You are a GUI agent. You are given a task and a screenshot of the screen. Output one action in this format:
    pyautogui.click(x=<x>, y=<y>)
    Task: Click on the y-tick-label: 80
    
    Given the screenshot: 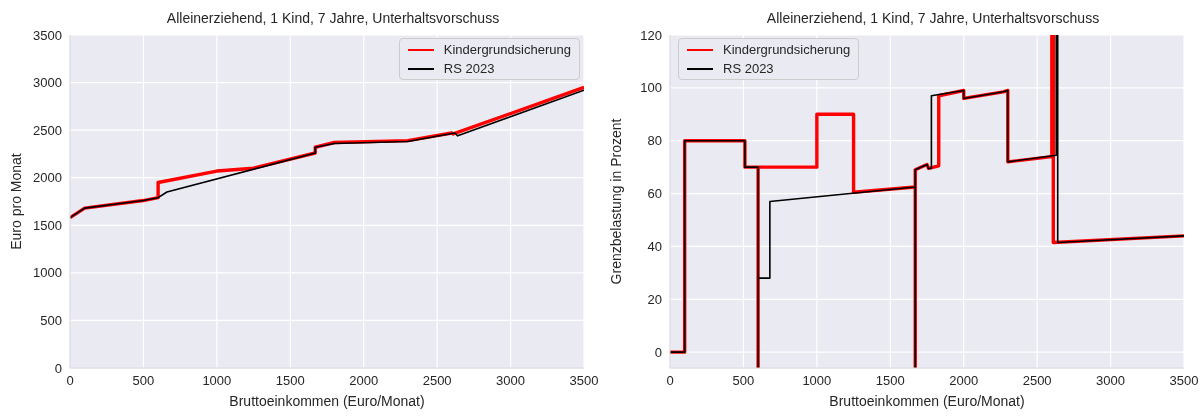 What is the action you would take?
    pyautogui.click(x=654, y=141)
    